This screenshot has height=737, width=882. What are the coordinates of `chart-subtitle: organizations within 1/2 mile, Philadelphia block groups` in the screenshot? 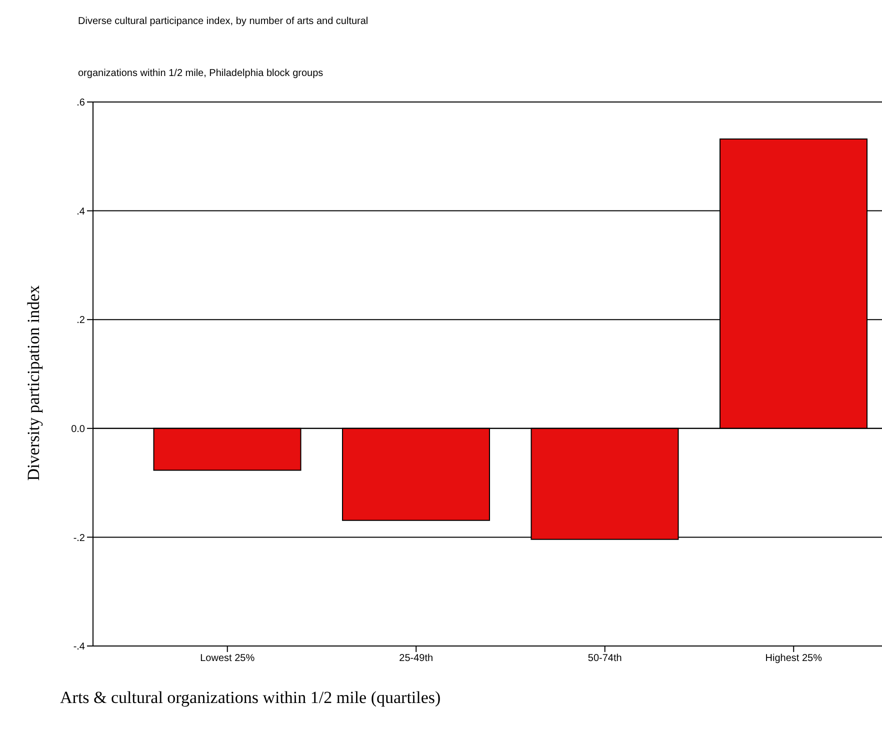 It's located at (201, 73).